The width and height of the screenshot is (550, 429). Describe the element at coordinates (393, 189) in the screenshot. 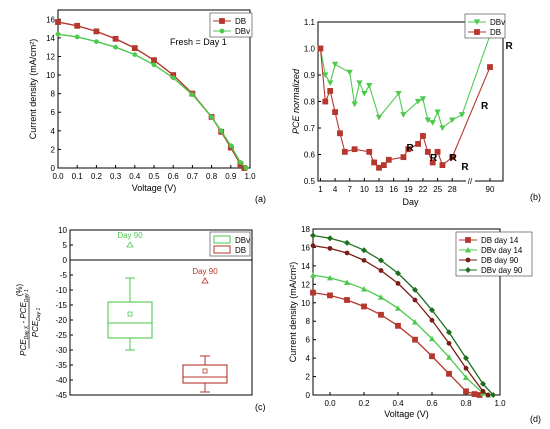

I see `x-tick-label-b: 16` at that location.